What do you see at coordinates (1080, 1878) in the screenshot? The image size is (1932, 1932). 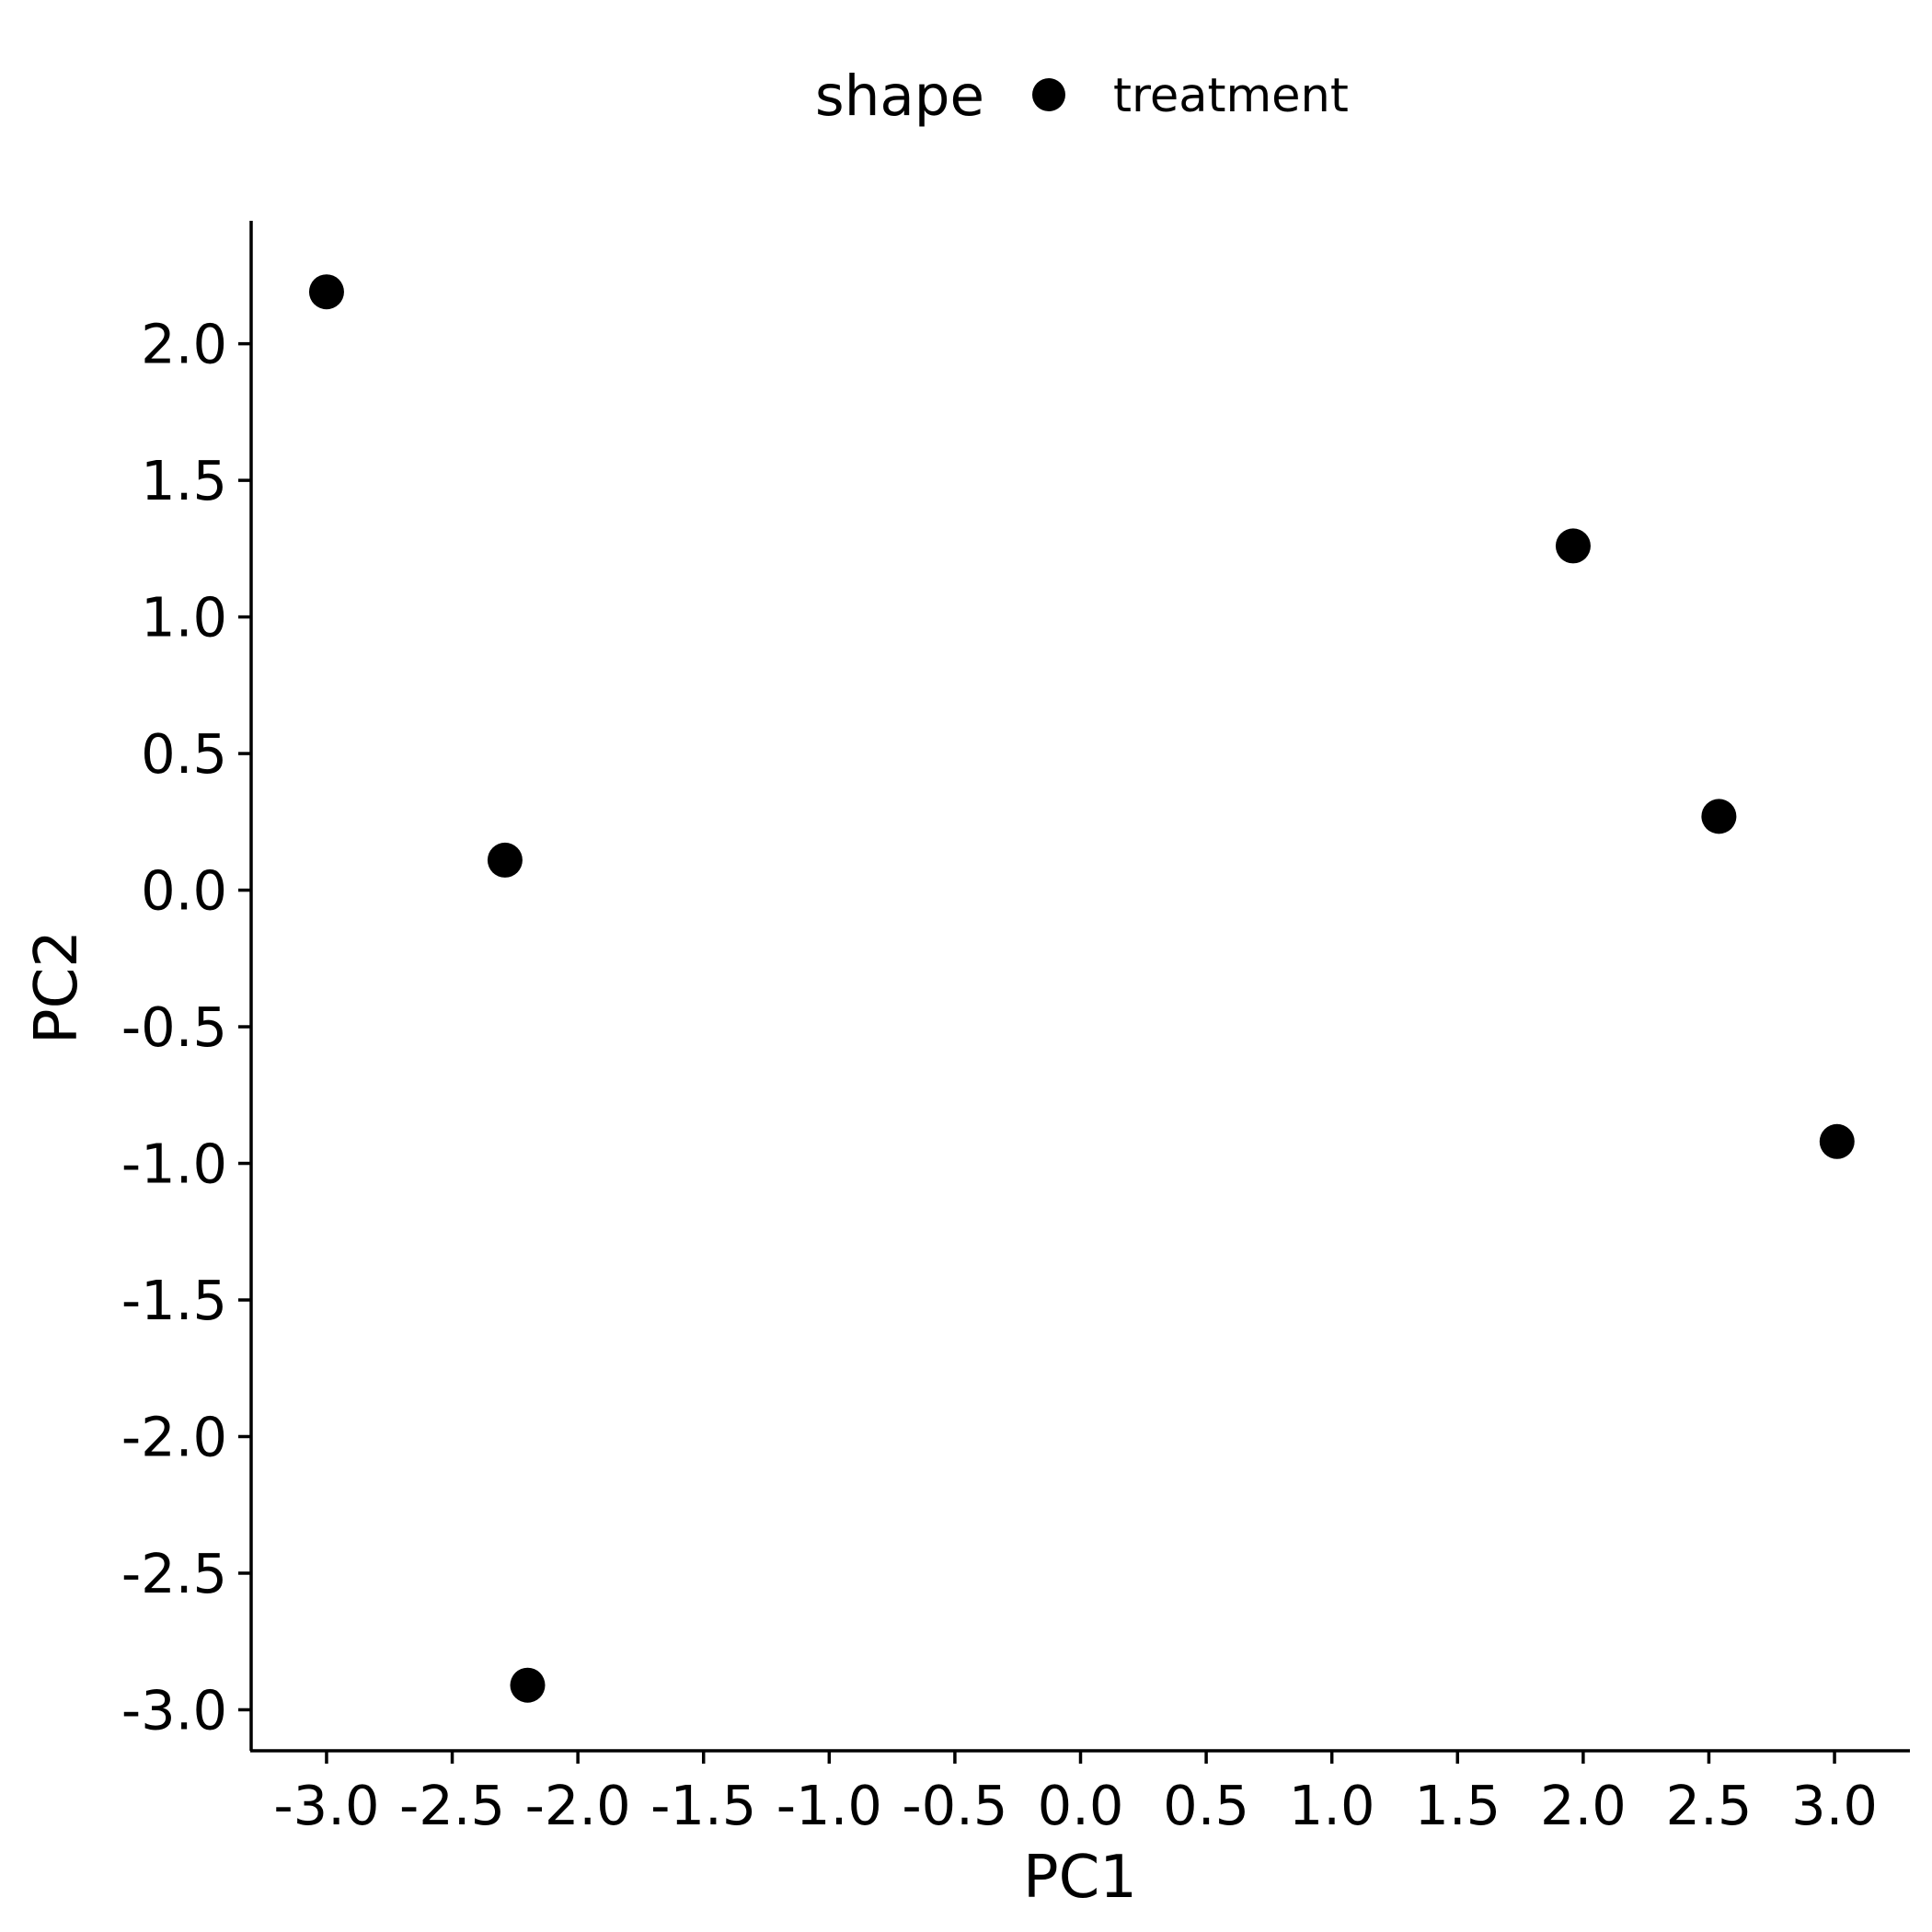 I see `x-axis-title: PC1` at bounding box center [1080, 1878].